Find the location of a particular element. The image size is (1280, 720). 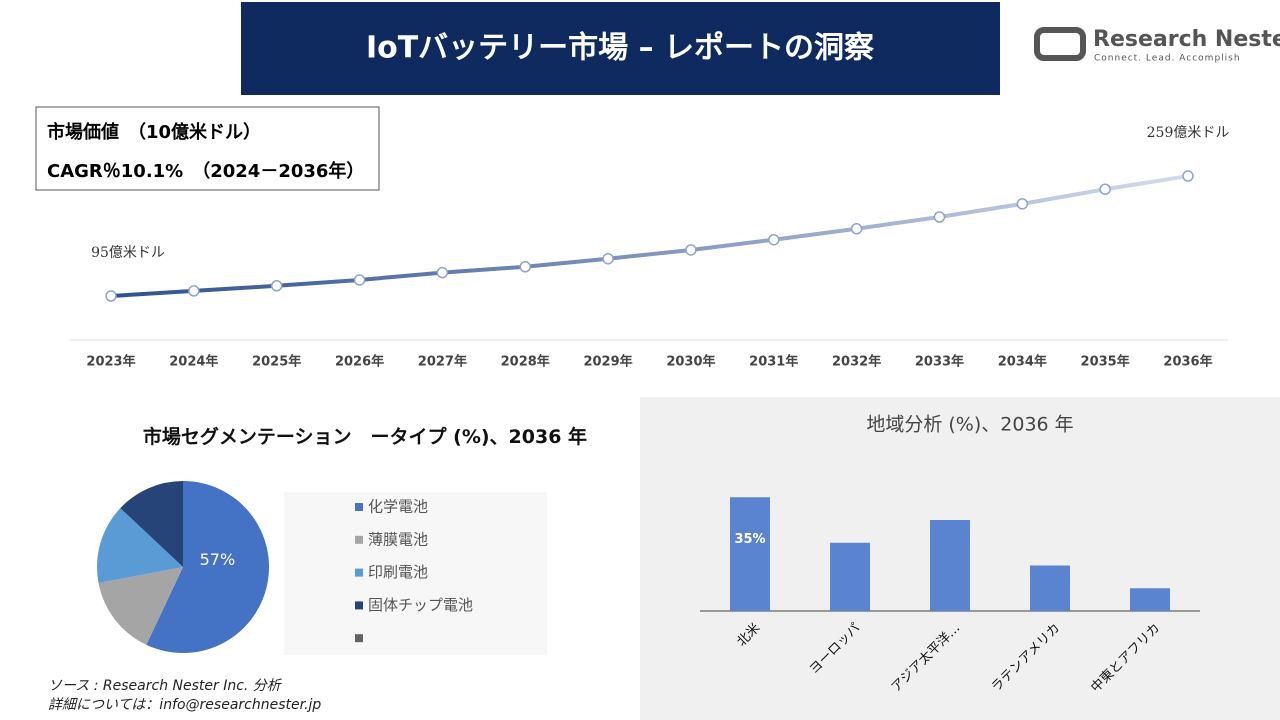

logo-icon is located at coordinates (1060, 44).